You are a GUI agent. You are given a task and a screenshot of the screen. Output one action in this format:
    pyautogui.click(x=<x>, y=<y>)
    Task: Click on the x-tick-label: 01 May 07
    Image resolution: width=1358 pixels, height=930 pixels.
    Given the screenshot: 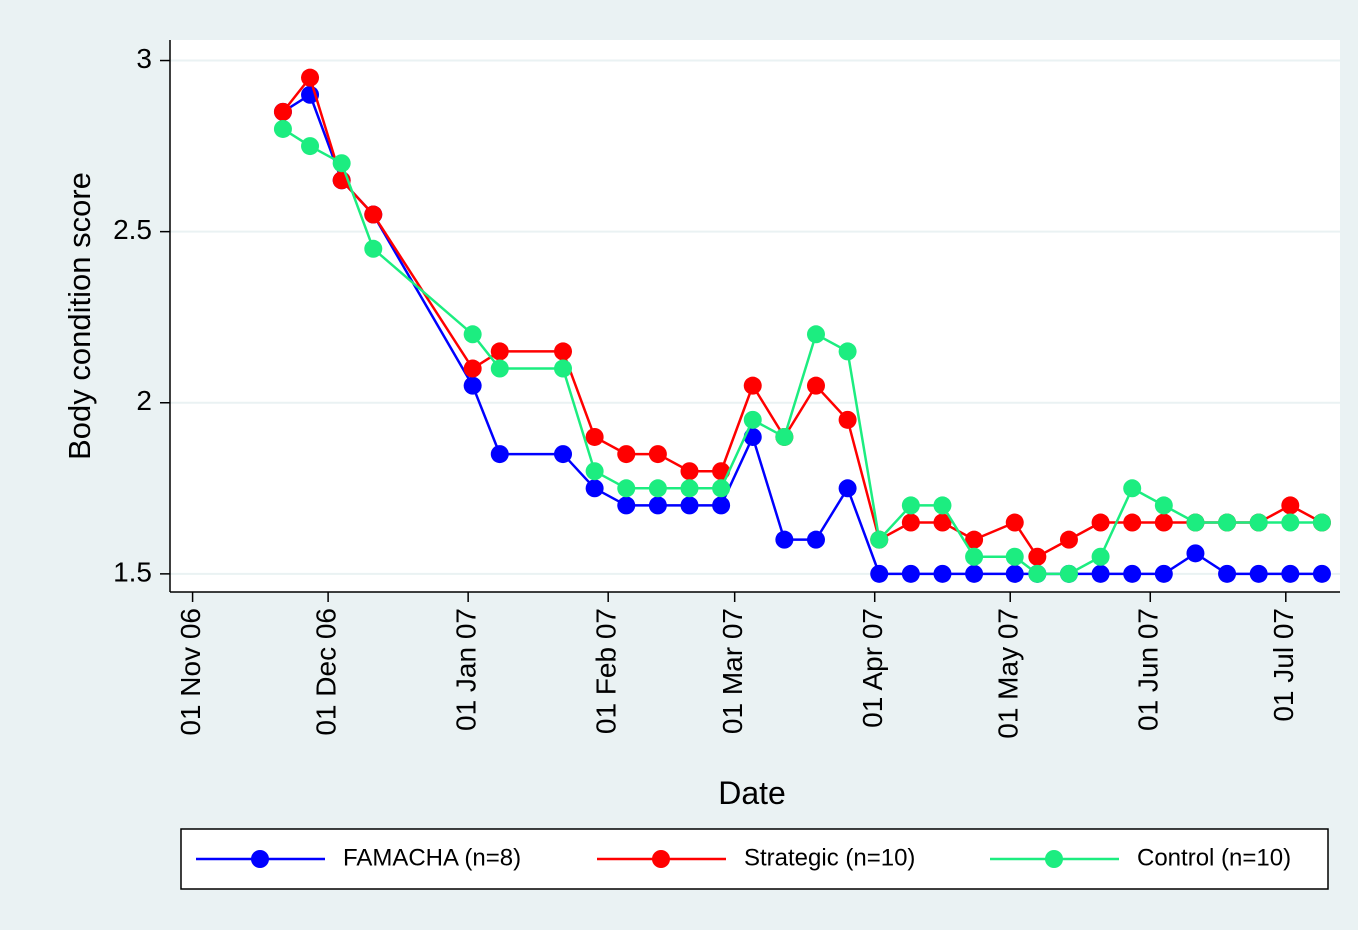 What is the action you would take?
    pyautogui.click(x=1008, y=673)
    